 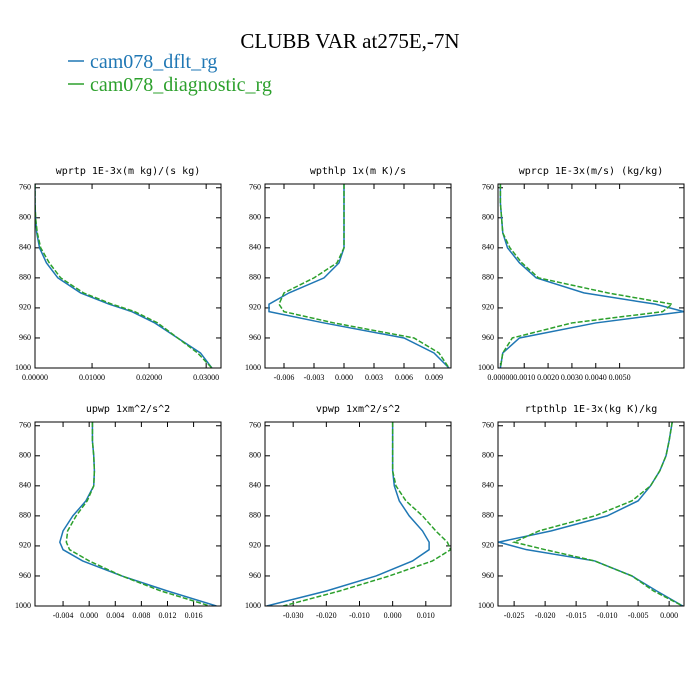 I want to click on x-tick-label: 0.0010, so click(x=524, y=377).